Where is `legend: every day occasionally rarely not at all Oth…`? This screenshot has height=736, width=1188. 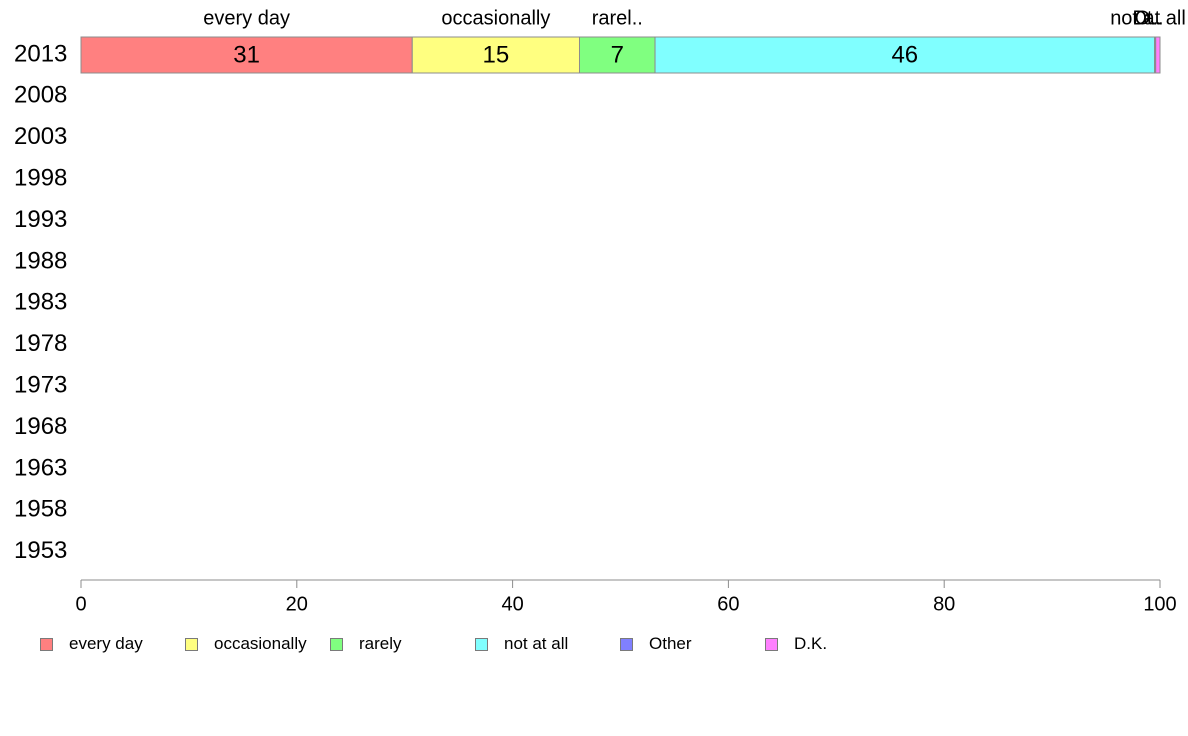
legend: every day occasionally rarely not at all Oth… is located at coordinates (590, 644).